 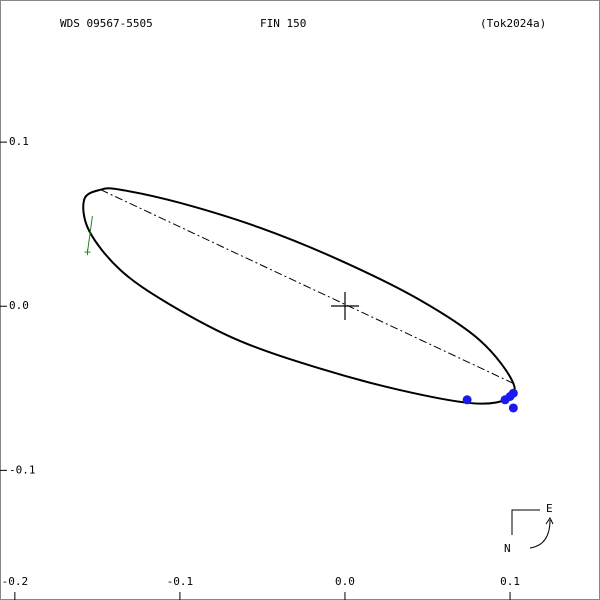 What do you see at coordinates (525, 522) in the screenshot?
I see `compass-axes` at bounding box center [525, 522].